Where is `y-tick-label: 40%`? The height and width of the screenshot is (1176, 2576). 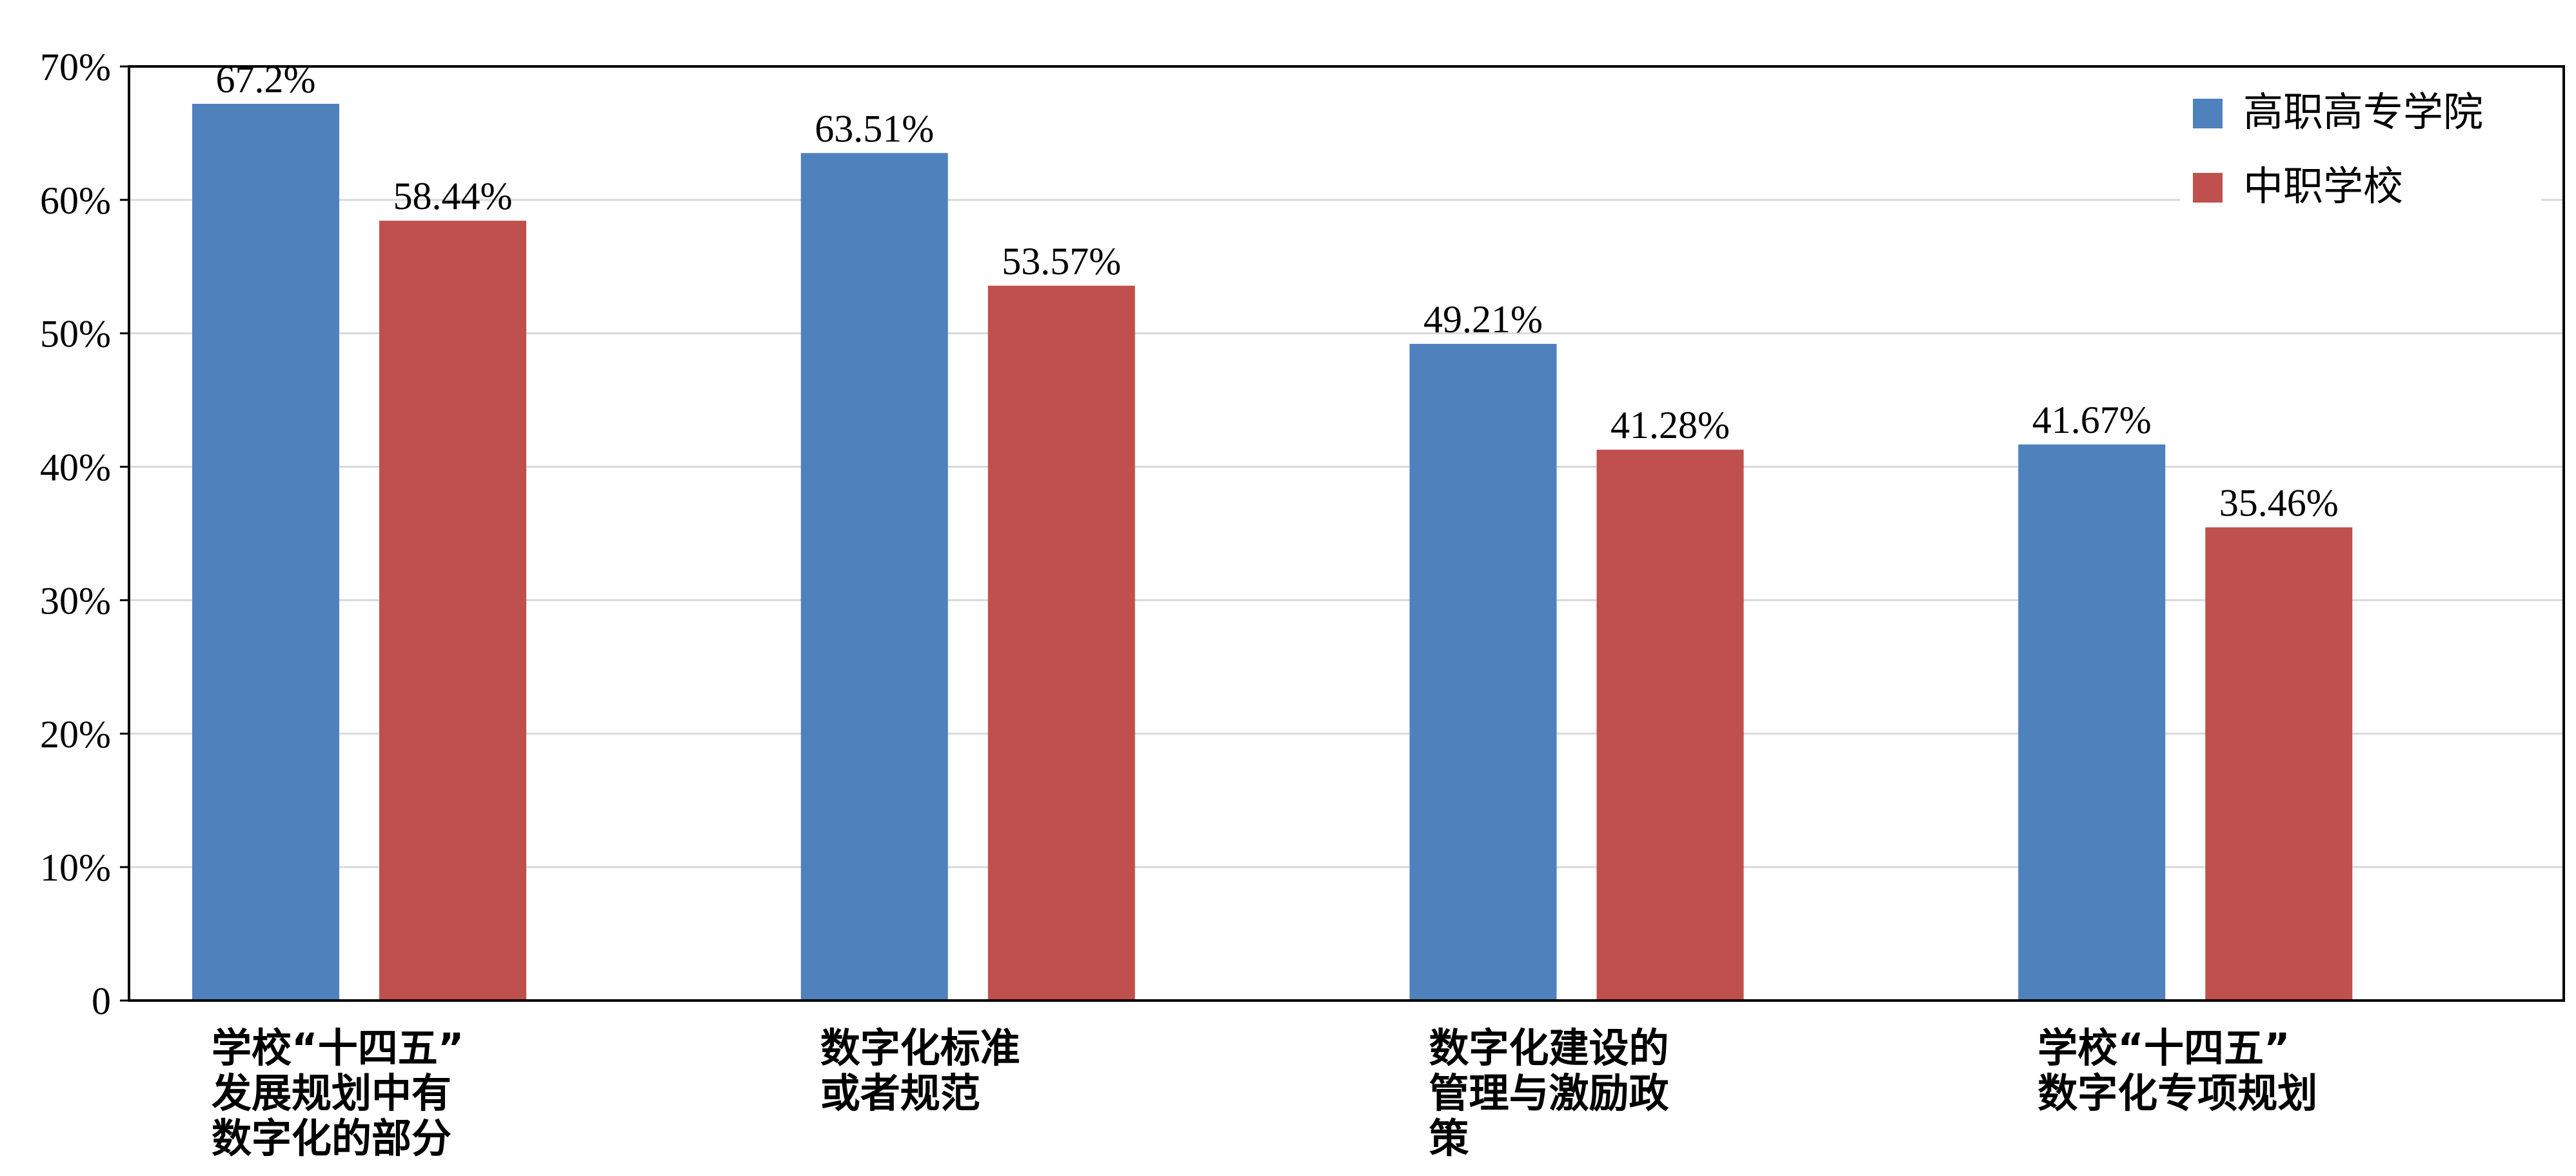 y-tick-label: 40% is located at coordinates (75, 467).